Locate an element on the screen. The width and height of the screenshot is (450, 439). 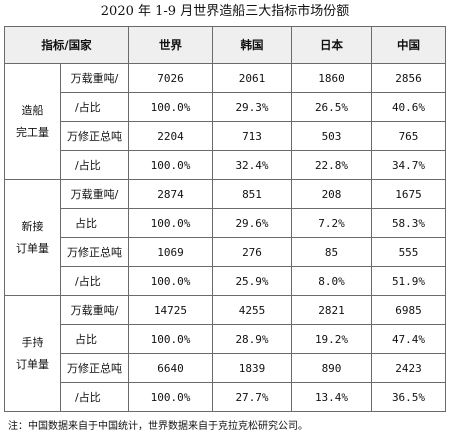
korea-cell: 27.7% is located at coordinates (252, 397).